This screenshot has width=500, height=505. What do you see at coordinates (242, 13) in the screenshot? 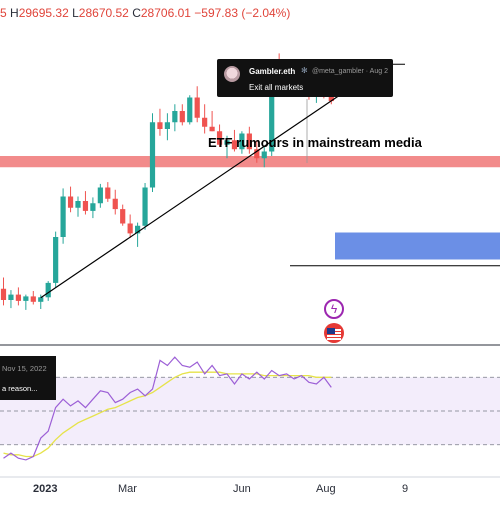
I see `ohlc-change: −597.83 (−2.04%)` at bounding box center [242, 13].